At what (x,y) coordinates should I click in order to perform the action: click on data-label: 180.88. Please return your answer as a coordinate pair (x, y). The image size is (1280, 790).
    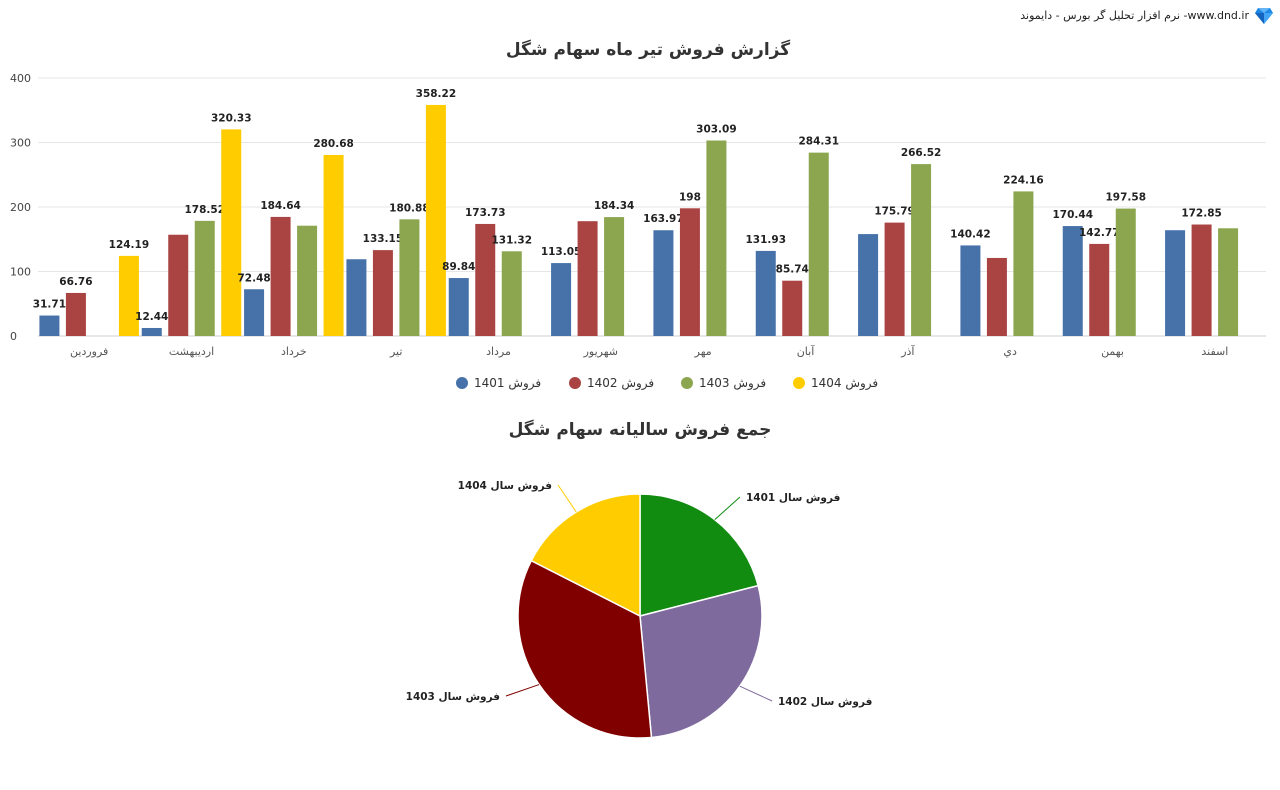
    Looking at the image, I should click on (409, 208).